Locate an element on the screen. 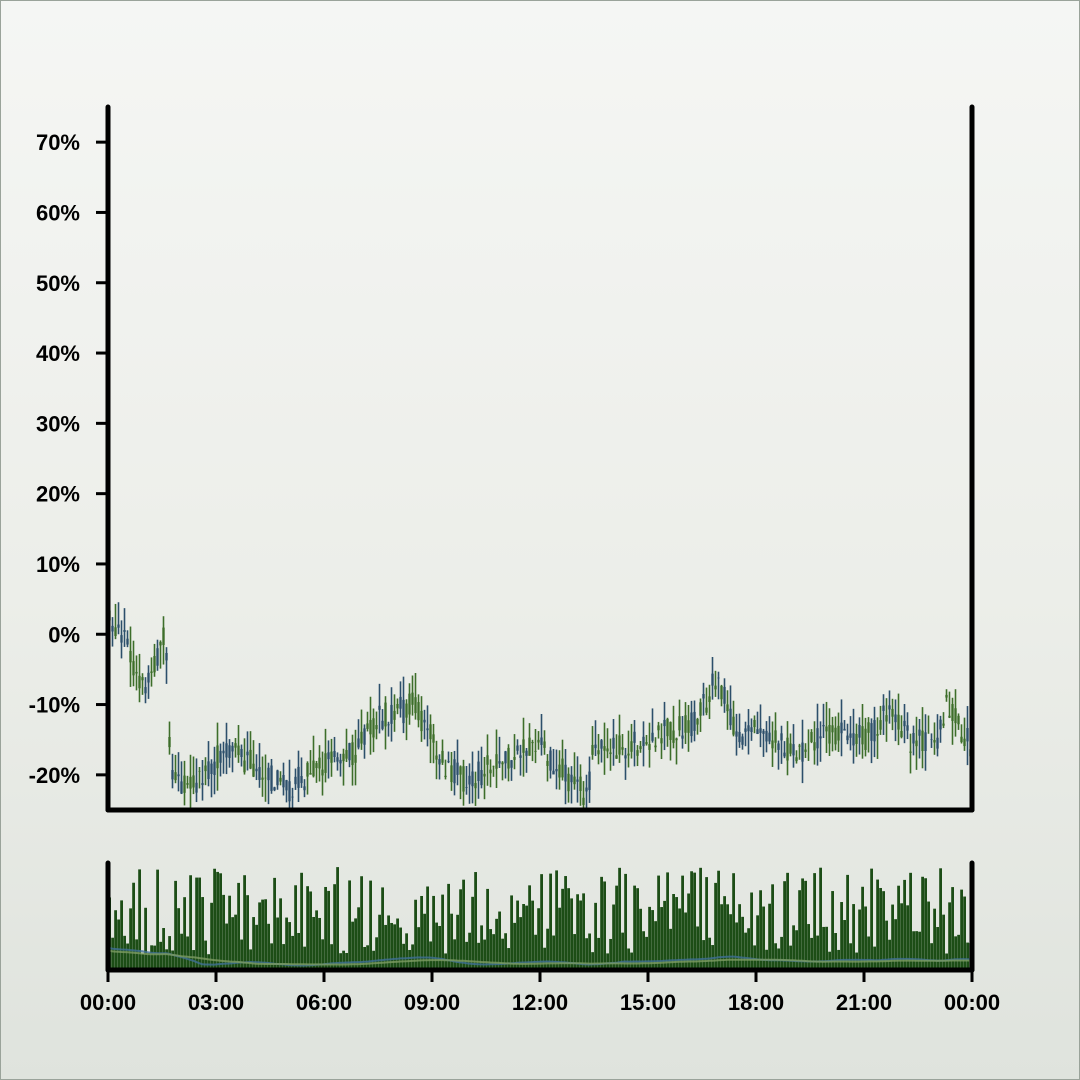 The width and height of the screenshot is (1080, 1080). x-tick-label: 00:00 is located at coordinates (108, 1002).